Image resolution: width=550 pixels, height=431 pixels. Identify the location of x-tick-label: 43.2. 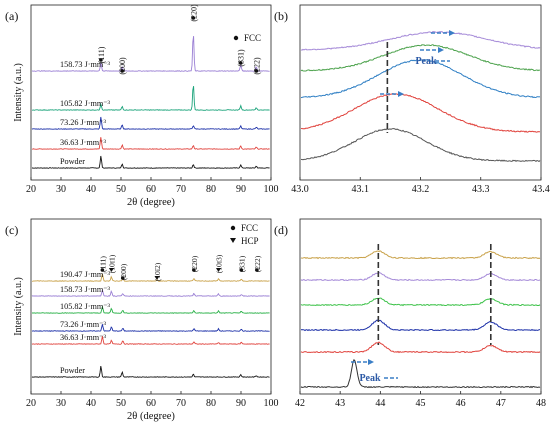
(421, 189).